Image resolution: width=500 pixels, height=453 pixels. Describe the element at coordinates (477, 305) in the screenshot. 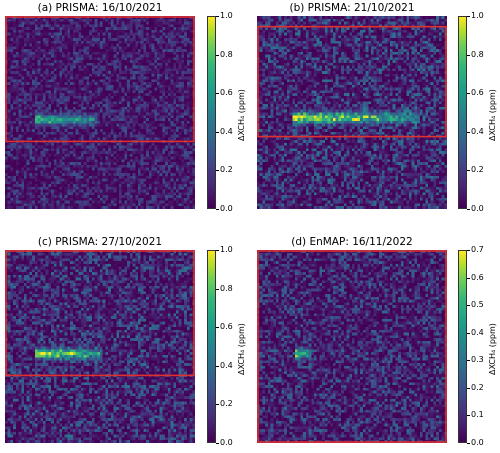

I see `colorbar-tick-label: 0.5` at that location.